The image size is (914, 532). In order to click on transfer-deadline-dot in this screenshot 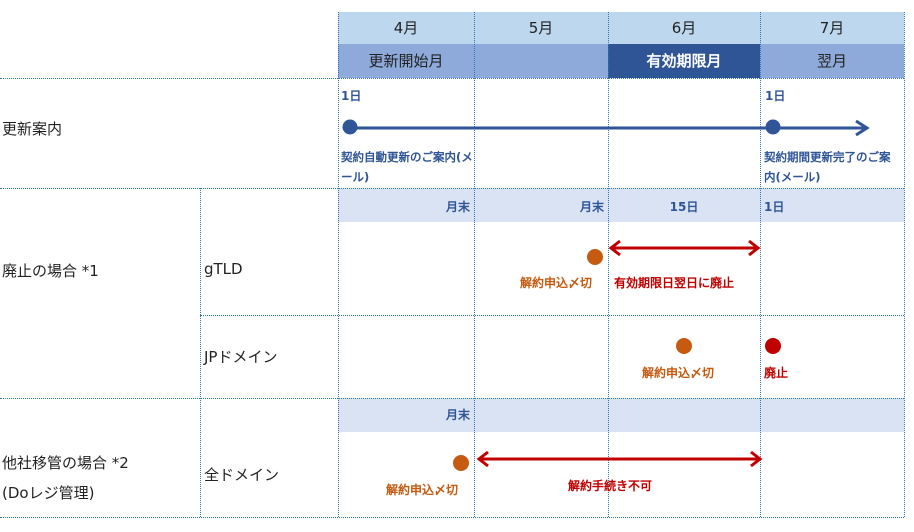, I will do `click(461, 463)`.